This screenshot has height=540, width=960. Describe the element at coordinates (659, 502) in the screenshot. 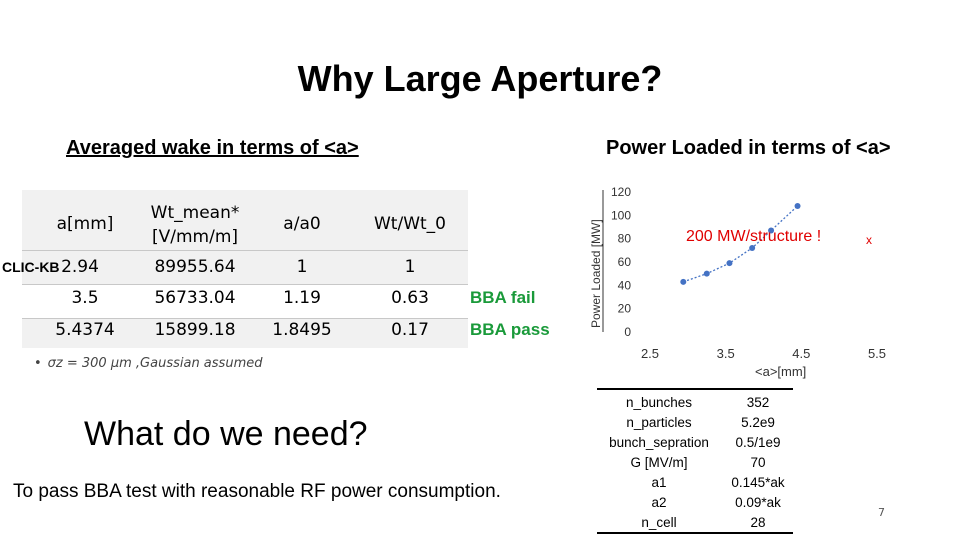

I see `param-name: a2` at that location.